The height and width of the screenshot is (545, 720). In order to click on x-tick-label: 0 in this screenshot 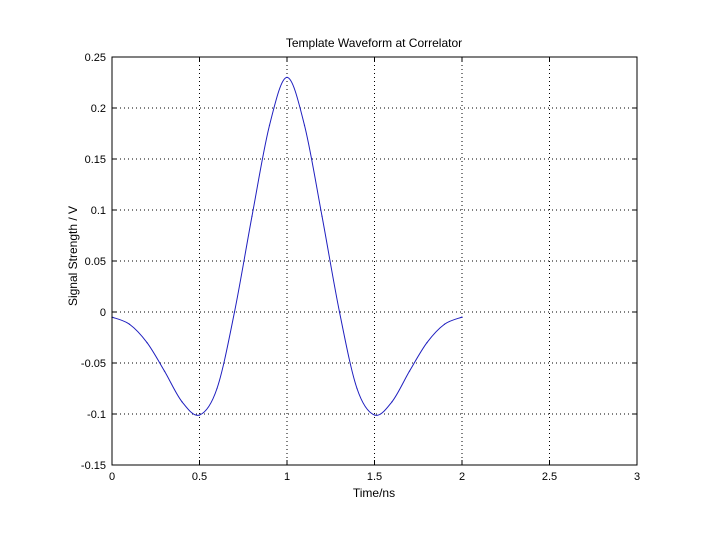, I will do `click(112, 477)`.